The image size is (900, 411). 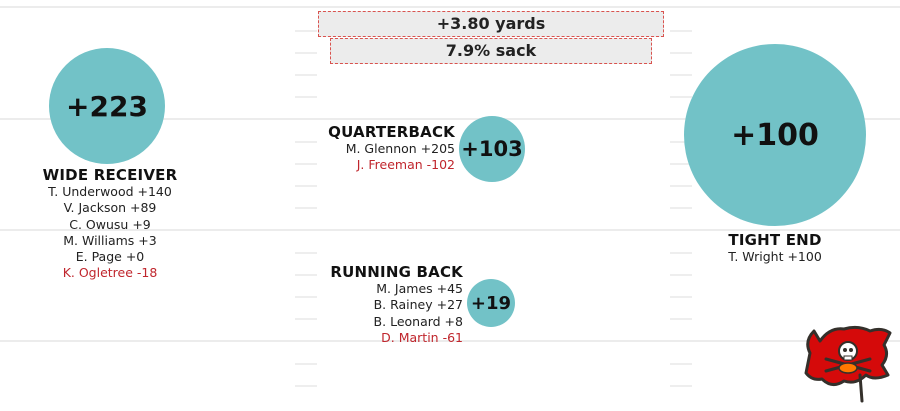 What do you see at coordinates (419, 288) in the screenshot?
I see `player-line: M. James +45` at bounding box center [419, 288].